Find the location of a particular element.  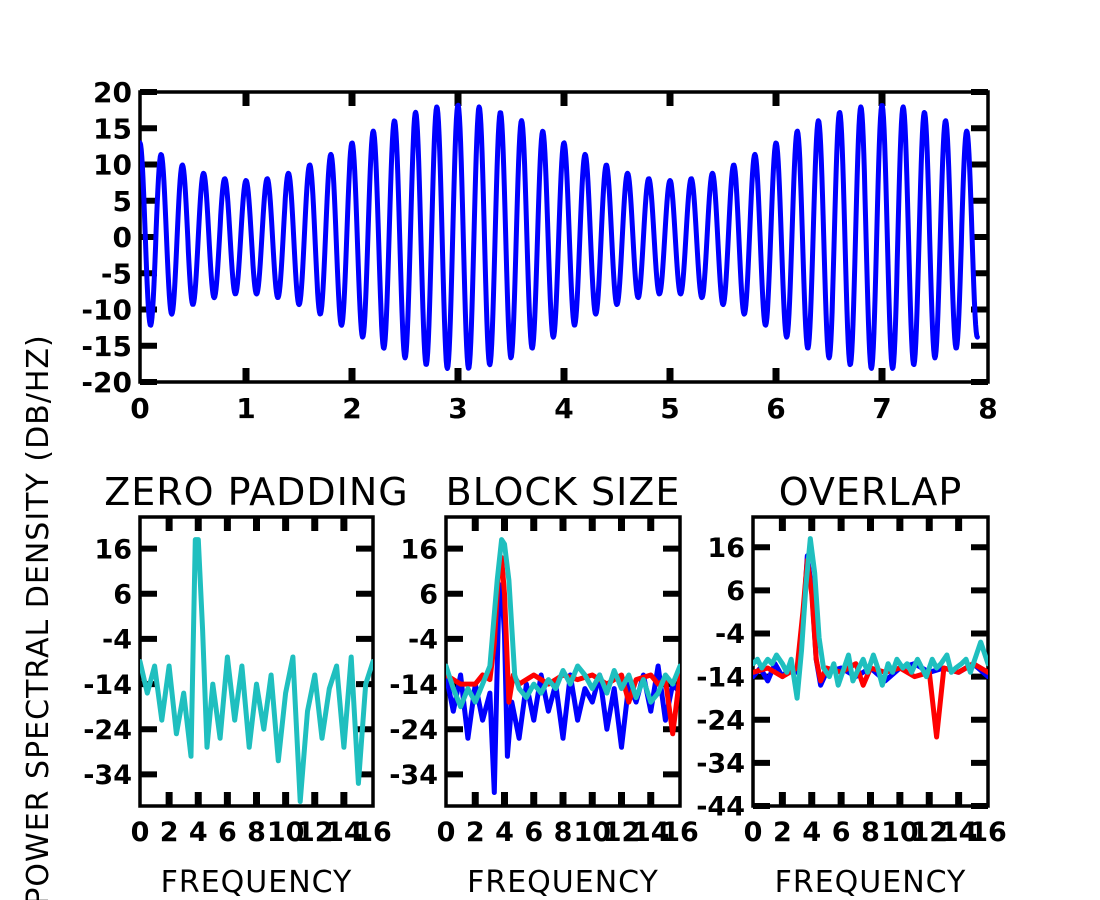

zero-padding-x-tick-label: 14 is located at coordinates (344, 832).